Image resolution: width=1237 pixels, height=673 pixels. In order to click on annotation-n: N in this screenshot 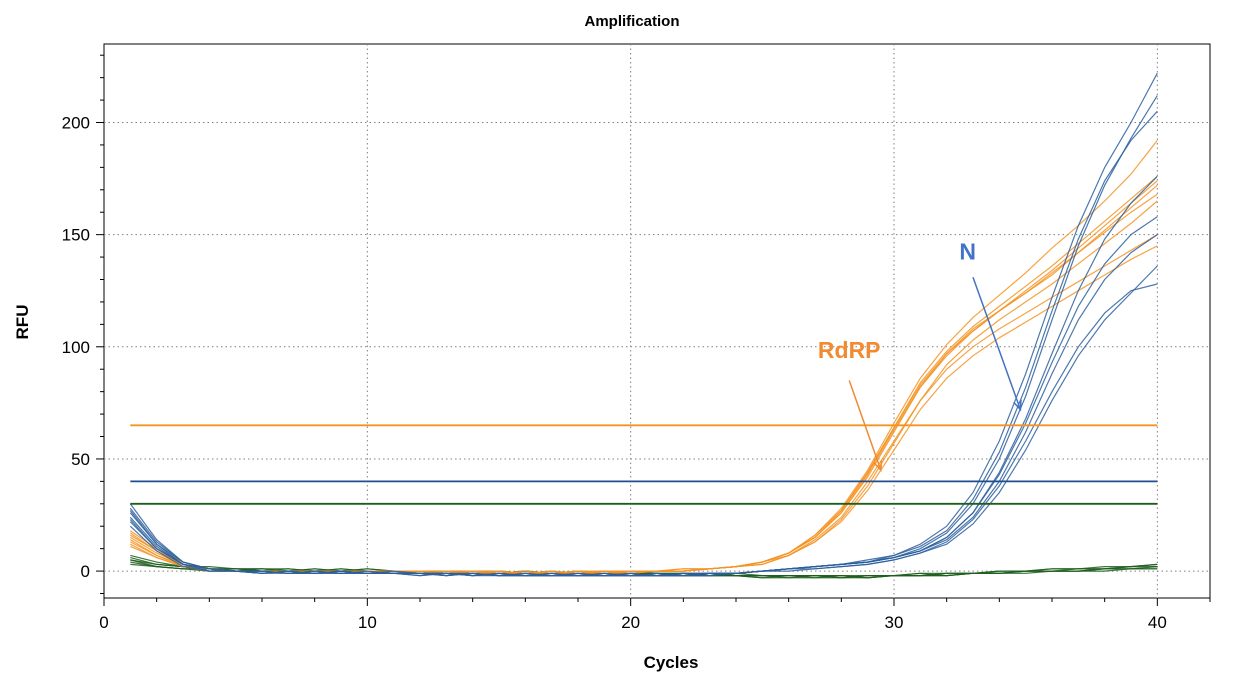, I will do `click(990, 325)`.